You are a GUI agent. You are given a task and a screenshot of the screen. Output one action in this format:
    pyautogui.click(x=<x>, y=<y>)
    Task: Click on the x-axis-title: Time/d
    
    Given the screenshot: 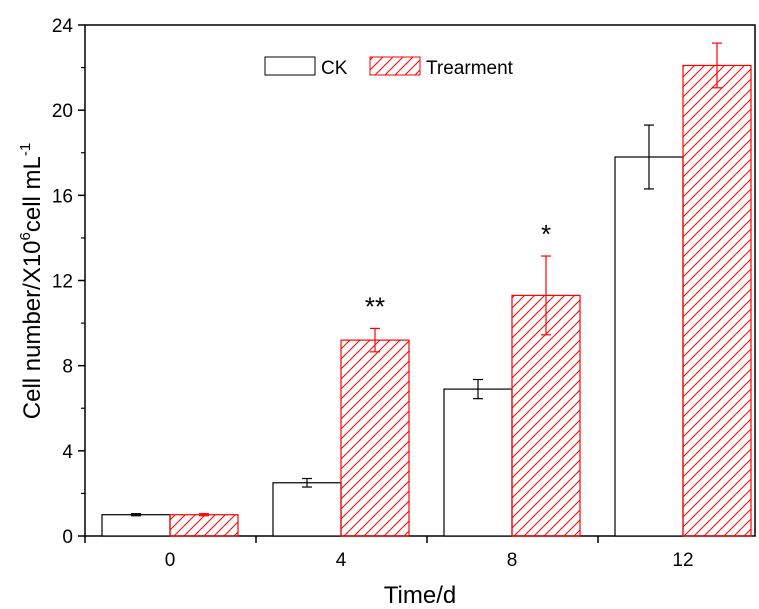 What is the action you would take?
    pyautogui.click(x=420, y=595)
    